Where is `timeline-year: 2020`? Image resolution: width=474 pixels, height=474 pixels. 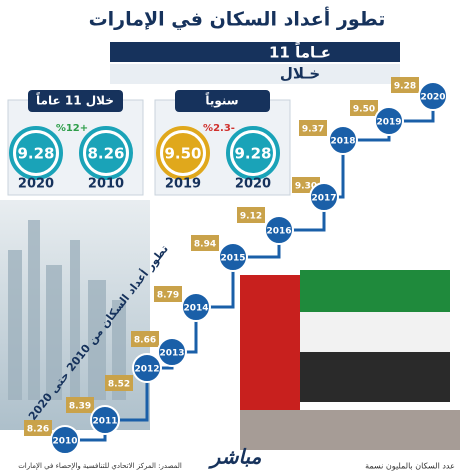 timeline-year: 2020 is located at coordinates (432, 98).